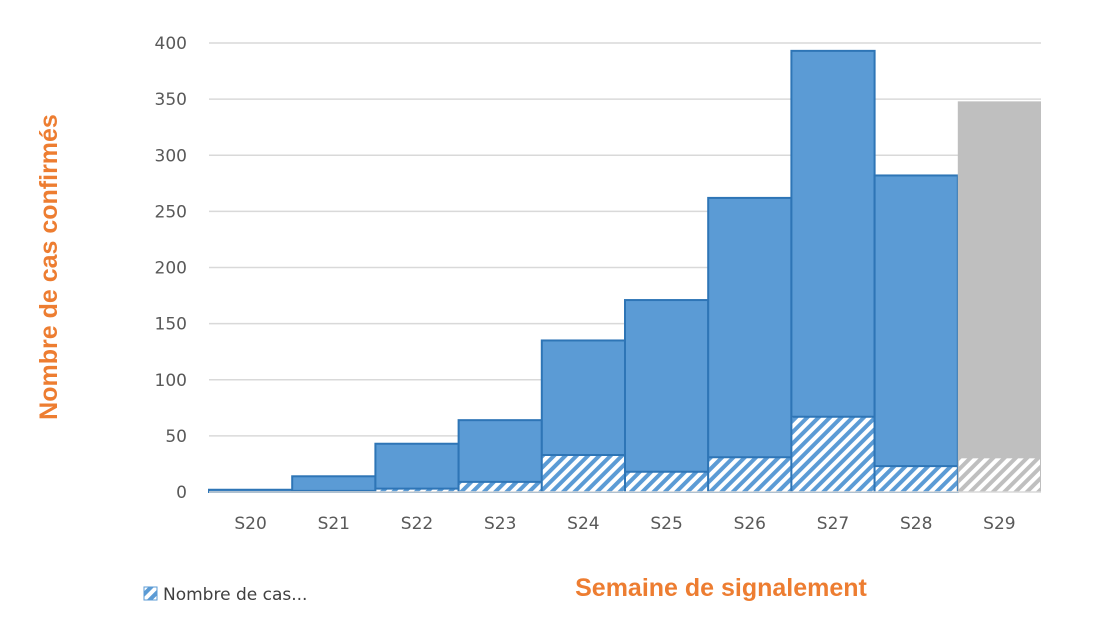  I want to click on x-tick-label: S29, so click(999, 524).